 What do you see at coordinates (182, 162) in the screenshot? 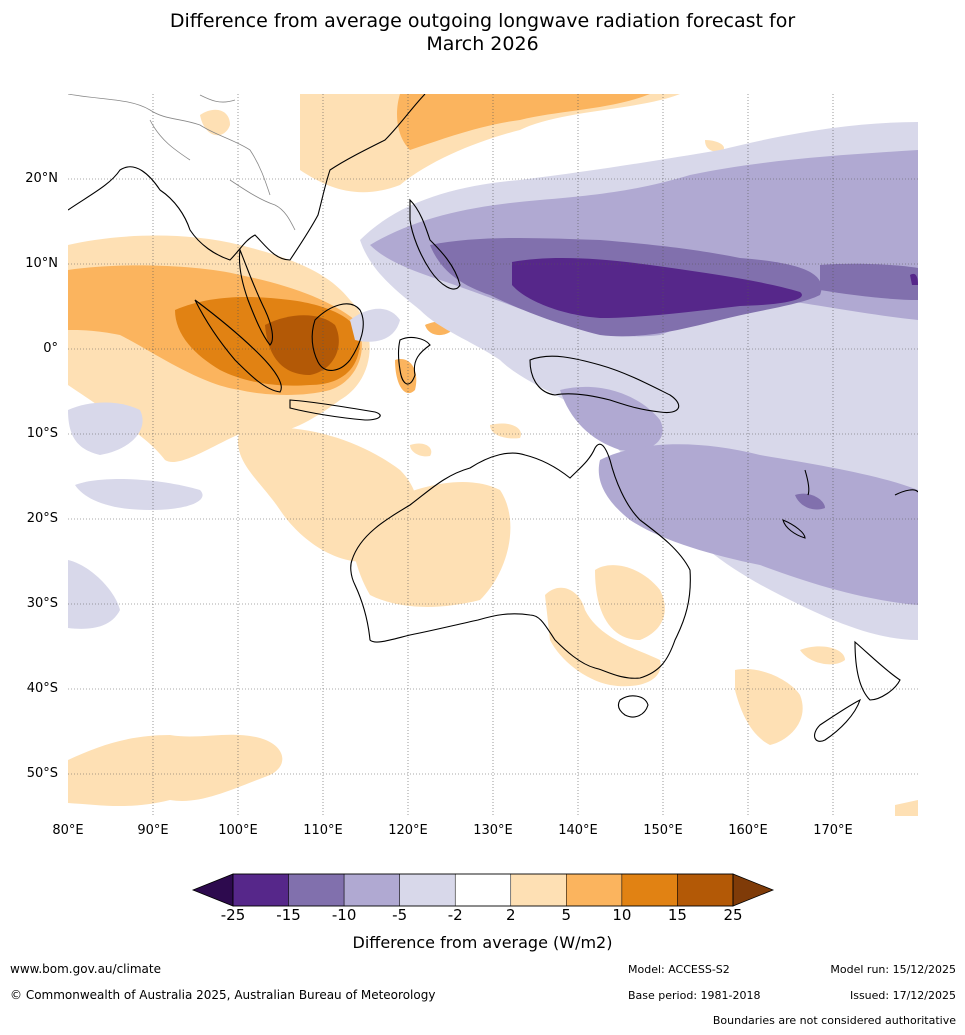
I see `country-borders` at bounding box center [182, 162].